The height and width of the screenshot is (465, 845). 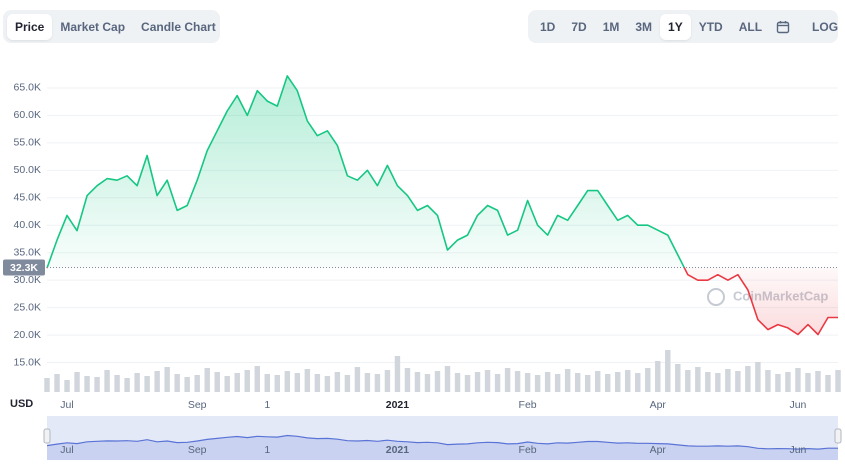 What do you see at coordinates (528, 405) in the screenshot?
I see `x-tick-label: Feb` at bounding box center [528, 405].